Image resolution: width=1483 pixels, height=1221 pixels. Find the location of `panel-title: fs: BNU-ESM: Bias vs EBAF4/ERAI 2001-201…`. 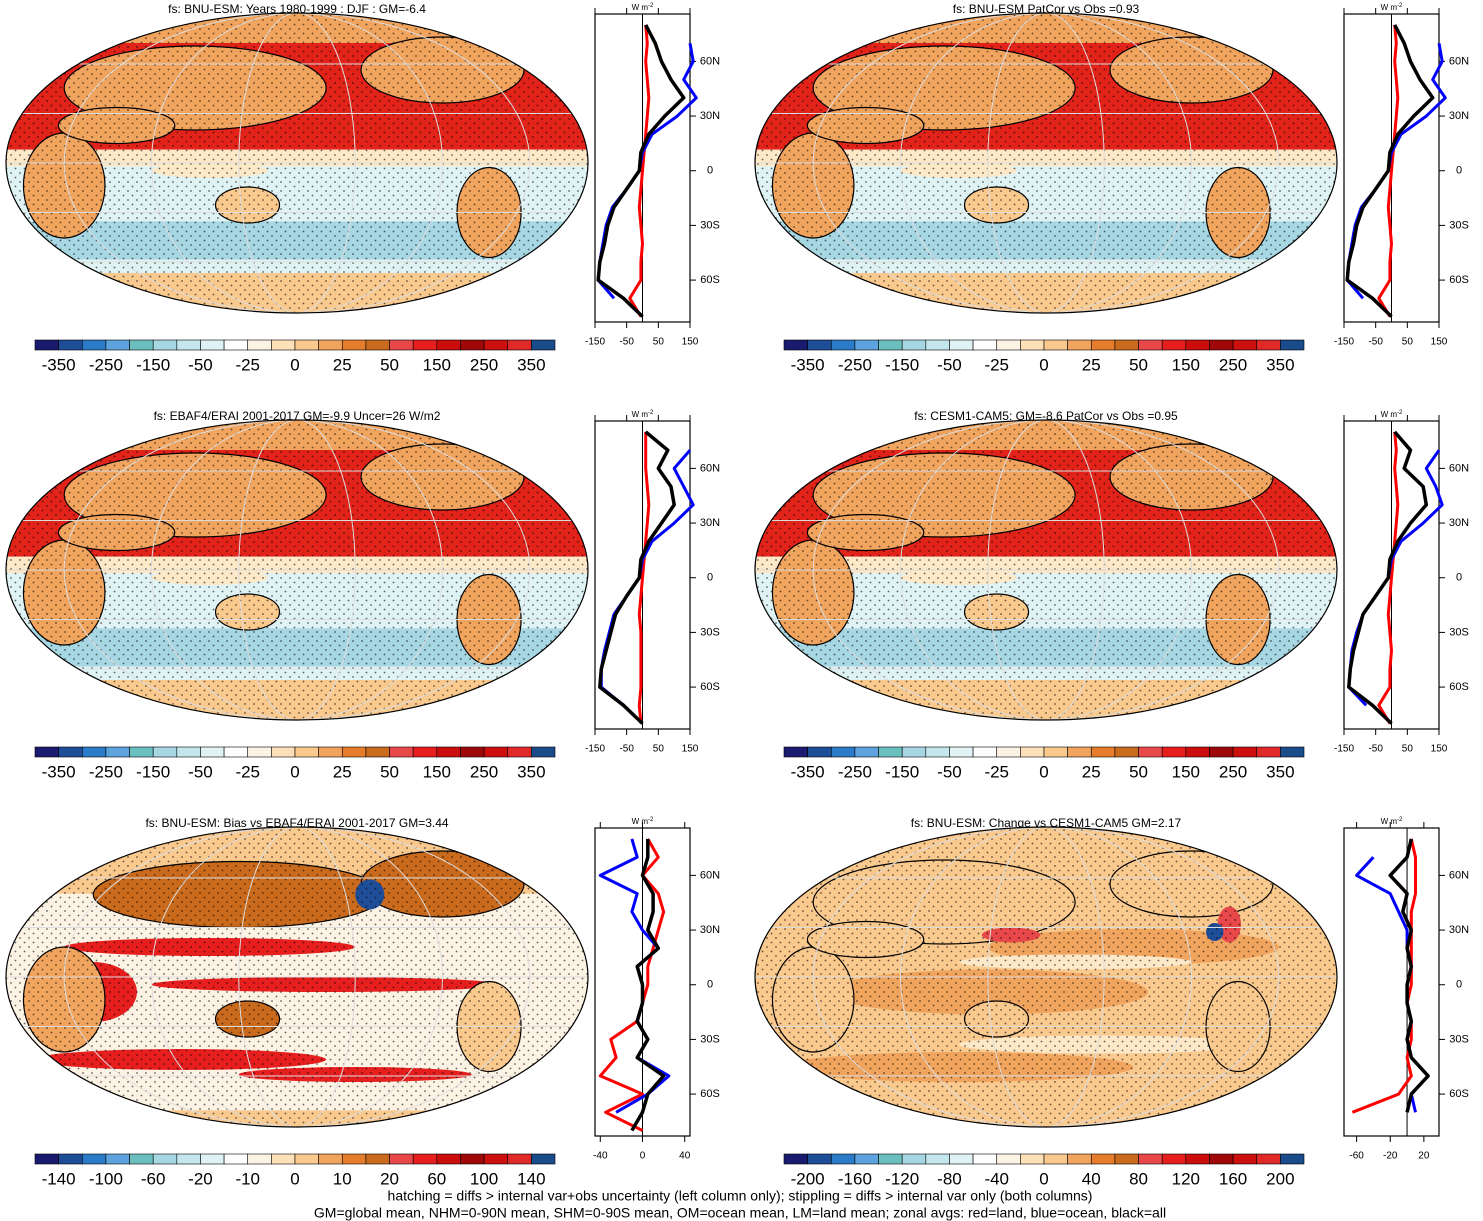

panel-title: fs: BNU-ESM: Bias vs EBAF4/ERAI 2001-201… is located at coordinates (296, 823).